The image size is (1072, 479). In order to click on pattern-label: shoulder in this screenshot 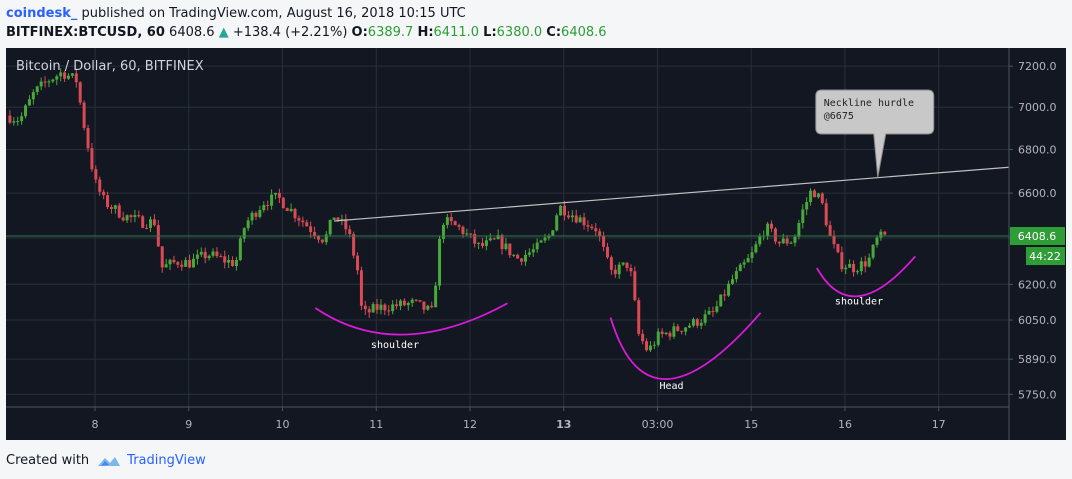, I will do `click(395, 345)`.